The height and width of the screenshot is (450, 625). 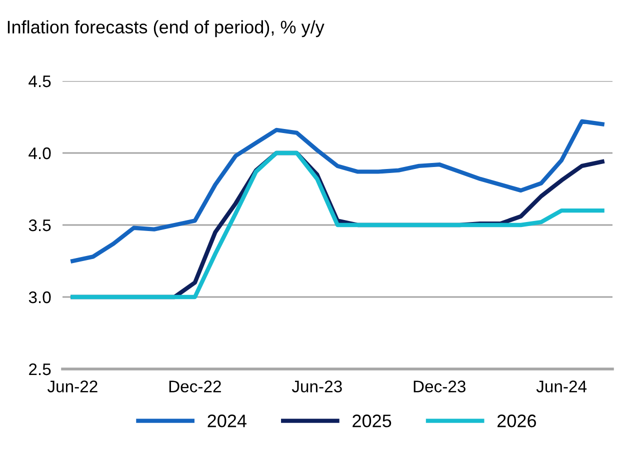 I want to click on y-tick-label: 3.5, so click(x=39, y=225).